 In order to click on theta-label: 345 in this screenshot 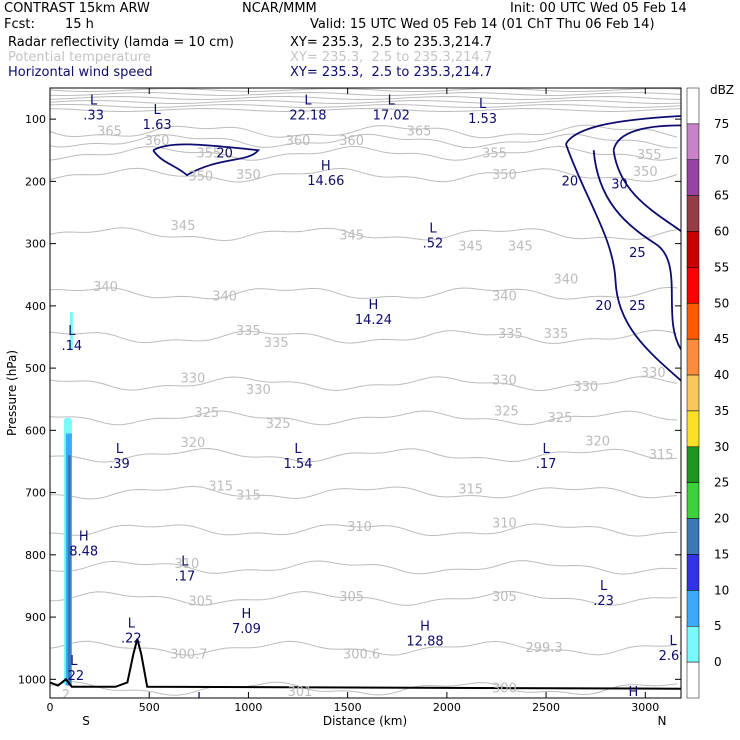, I will do `click(351, 236)`.